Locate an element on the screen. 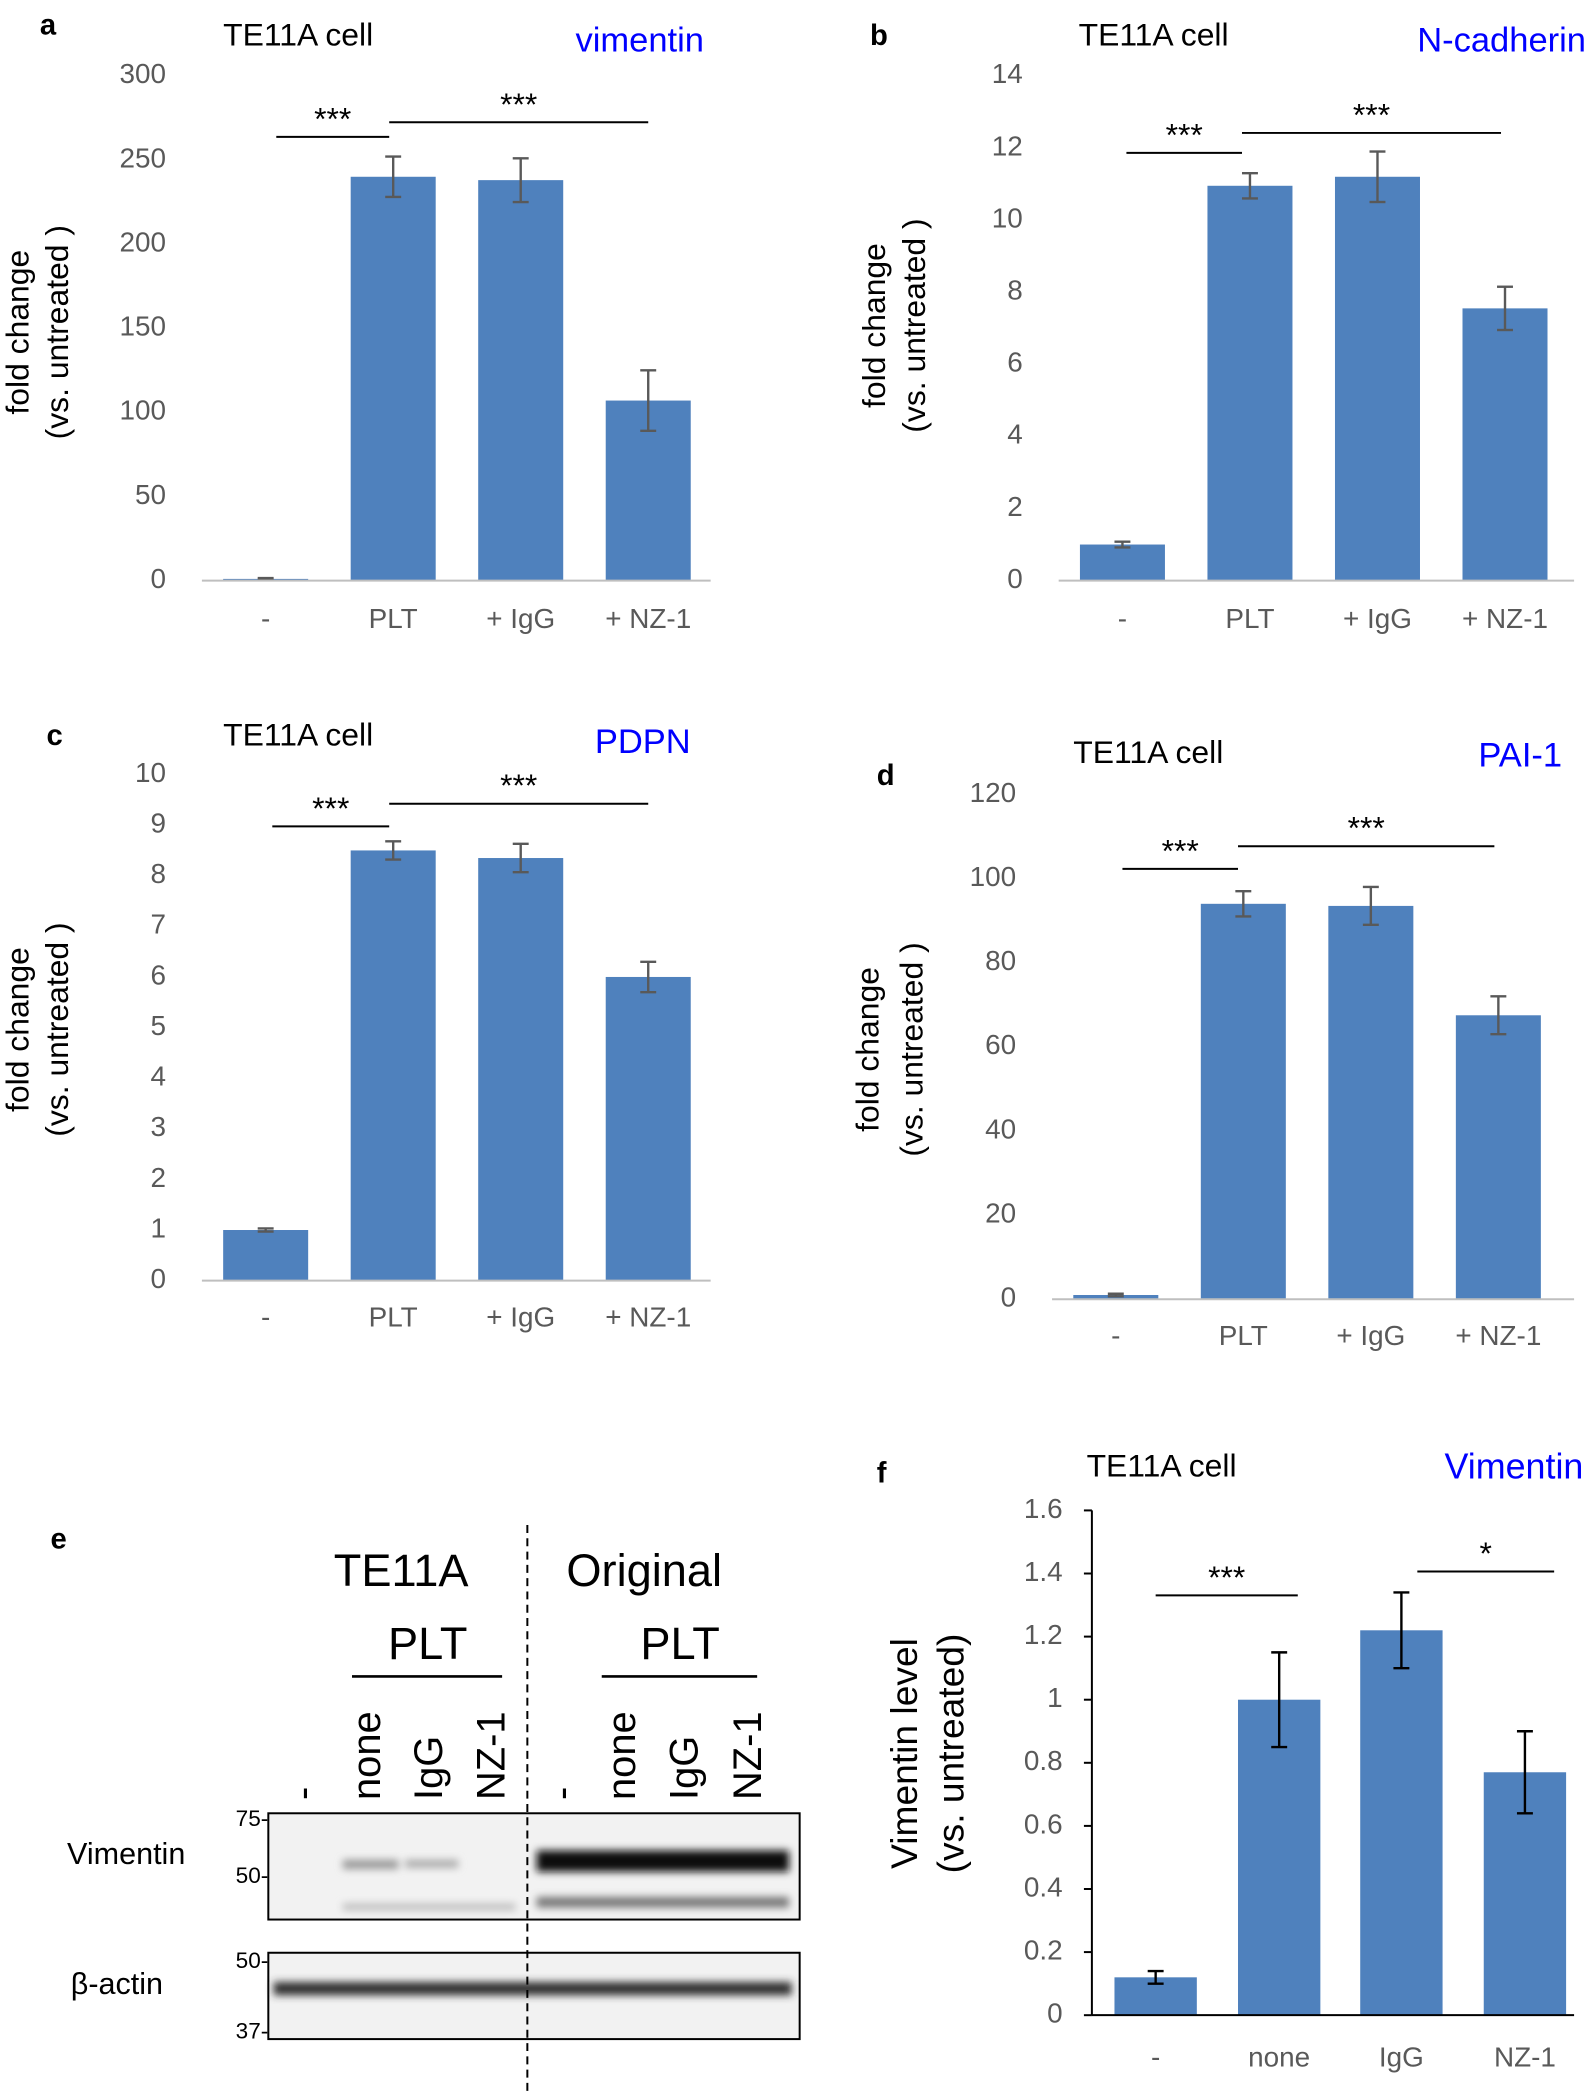 This screenshot has width=1594, height=2091. y-tick-label: 1.2 is located at coordinates (1043, 1634).